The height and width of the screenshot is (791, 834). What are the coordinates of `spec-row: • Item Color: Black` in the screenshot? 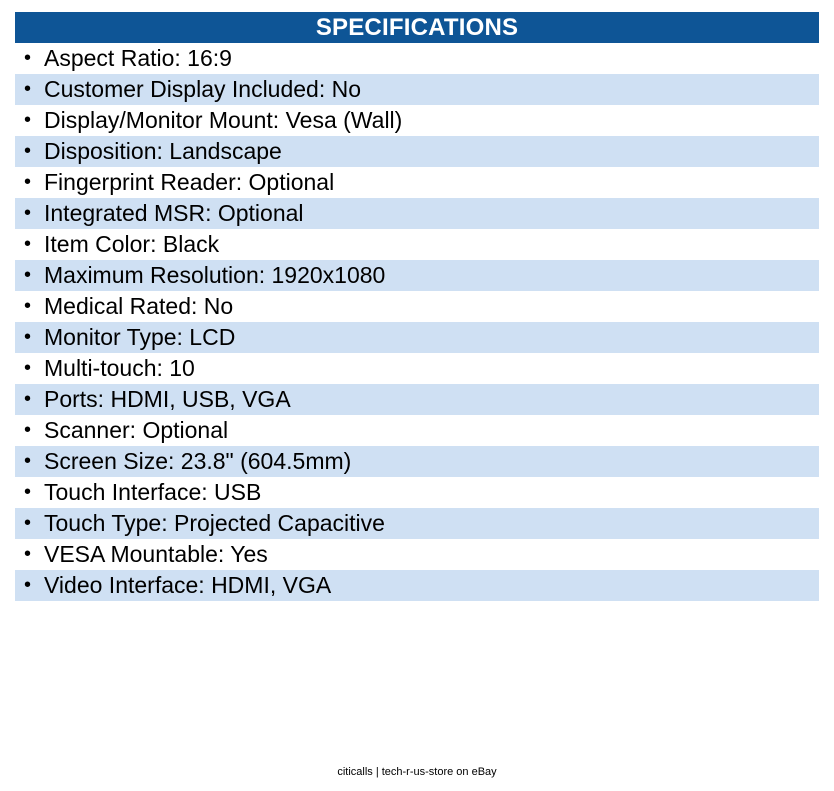 It's located at (417, 244).